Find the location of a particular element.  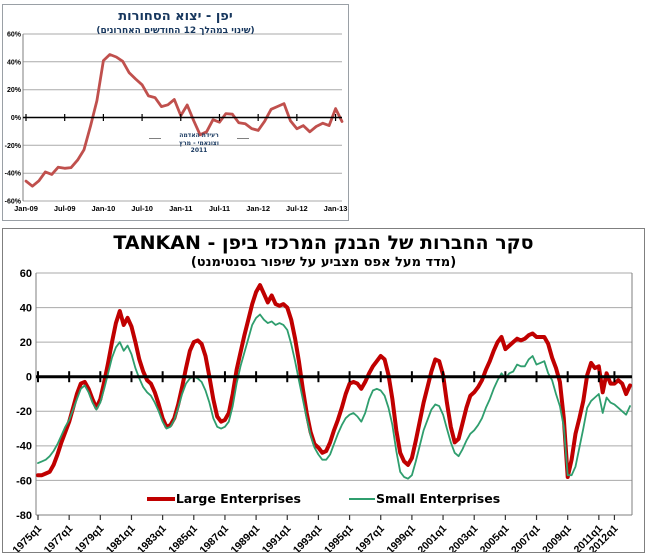

y-tick-label: -60 is located at coordinates (24, 481).